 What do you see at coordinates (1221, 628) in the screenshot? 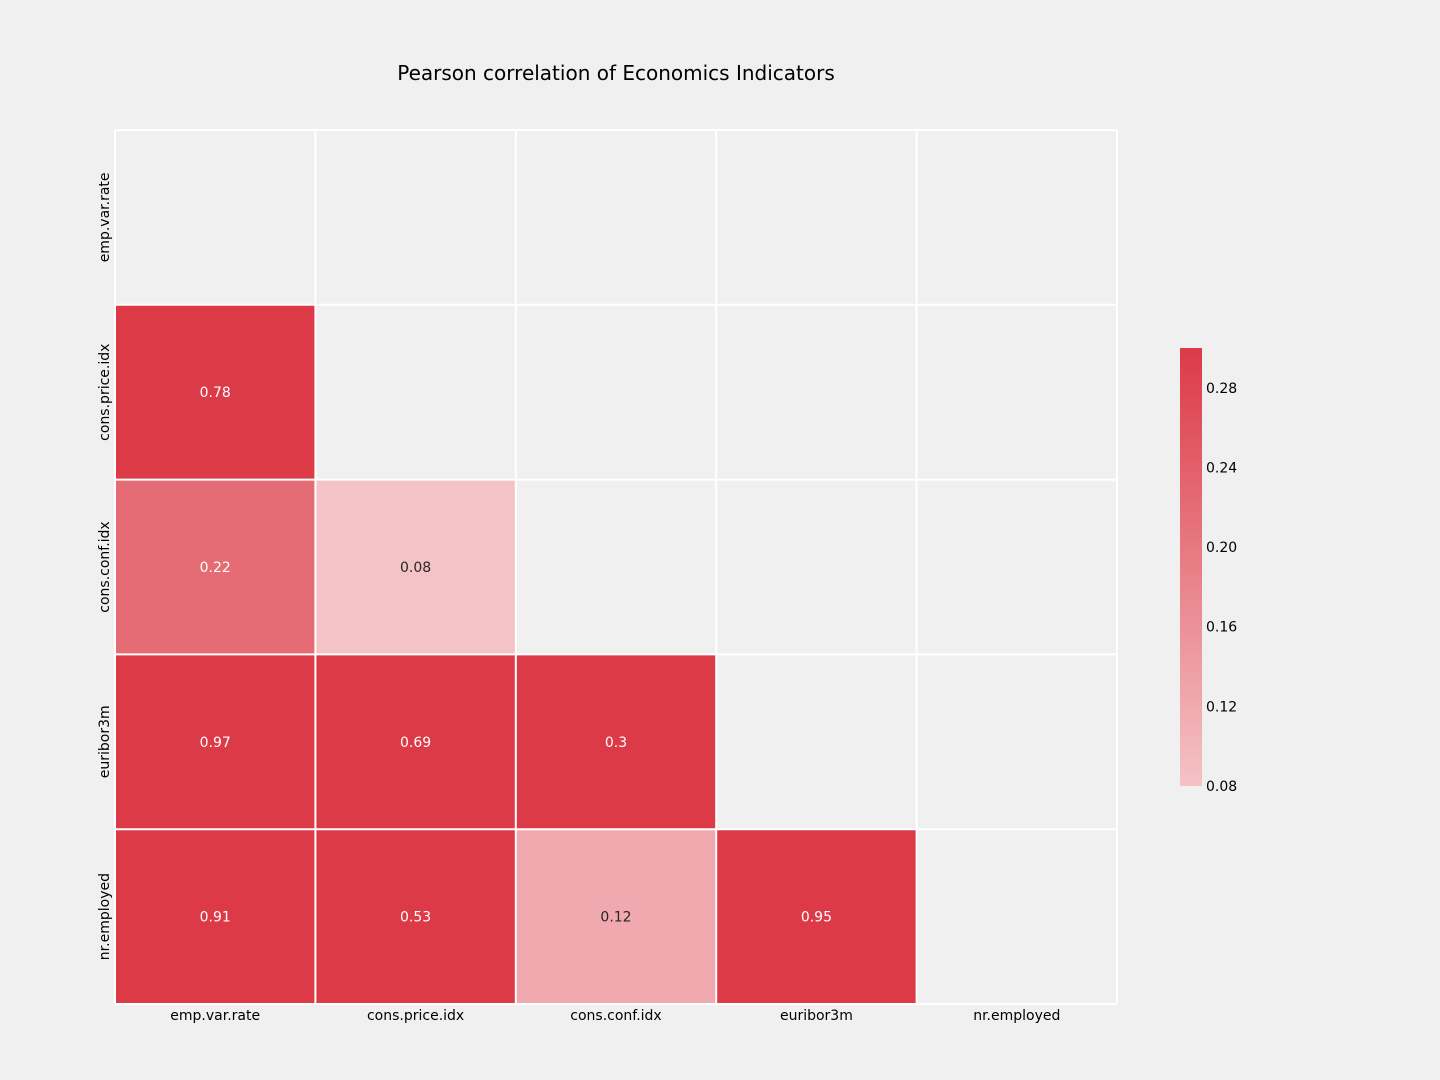
I see `colorbar-tick-label: 0.16` at bounding box center [1221, 628].